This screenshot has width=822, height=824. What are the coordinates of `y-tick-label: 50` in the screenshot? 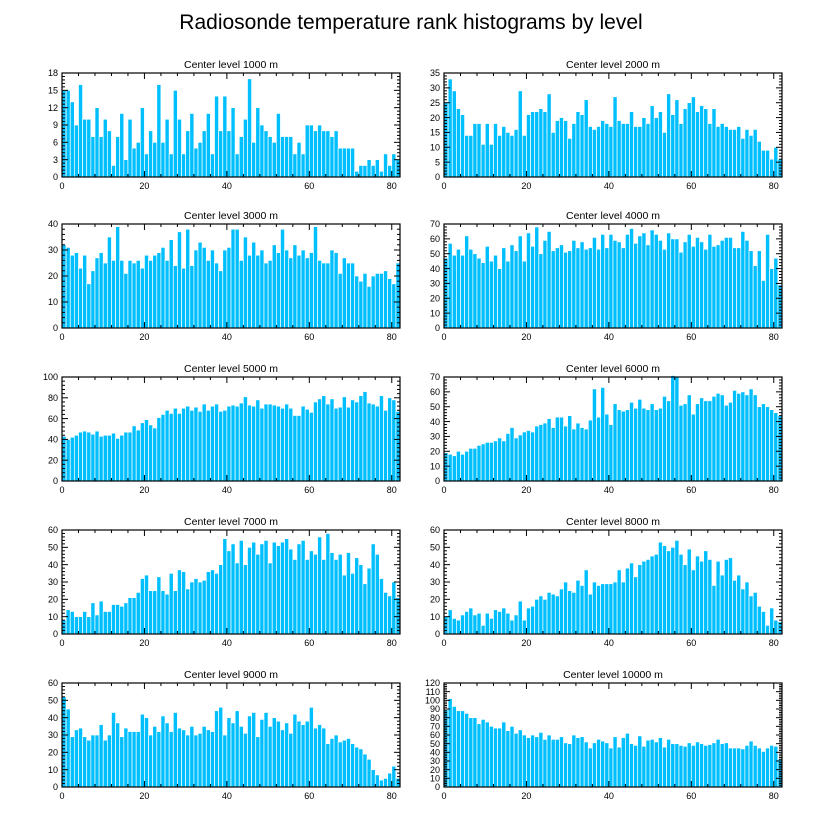 It's located at (53, 548).